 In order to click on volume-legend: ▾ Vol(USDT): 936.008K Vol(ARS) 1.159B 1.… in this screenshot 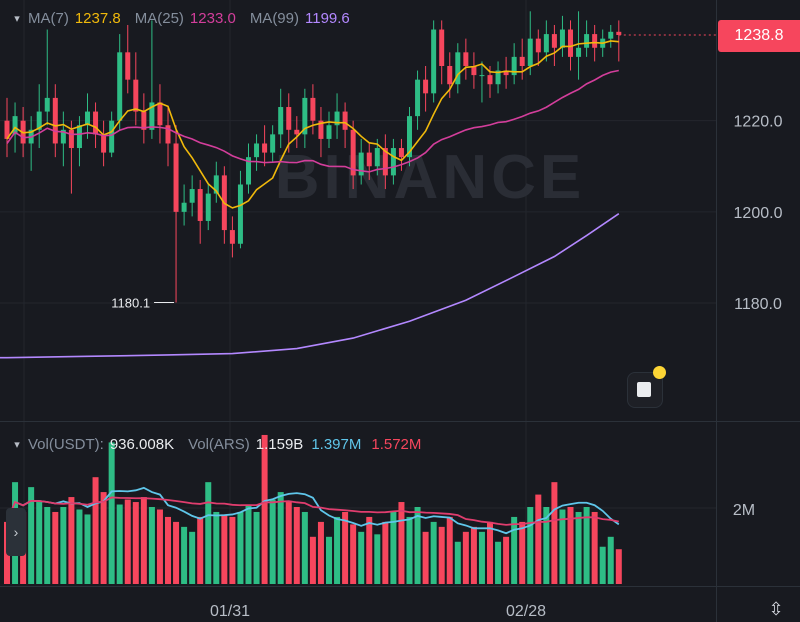, I will do `click(217, 444)`.